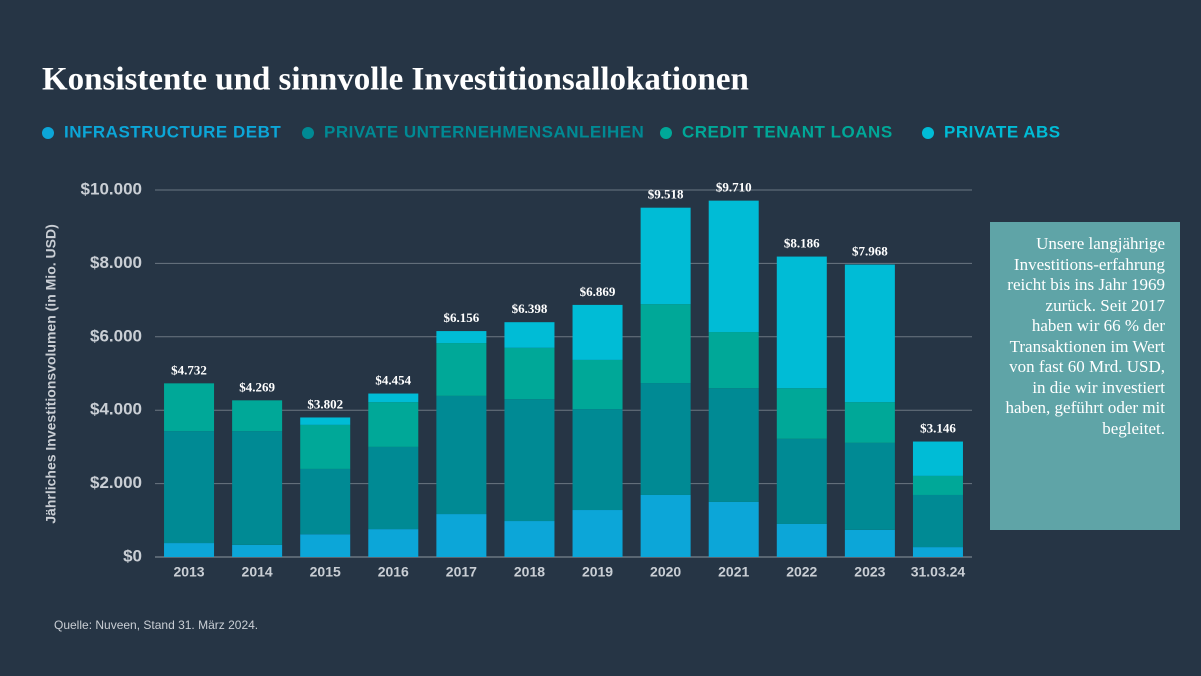 This screenshot has height=676, width=1201. Describe the element at coordinates (462, 317) in the screenshot. I see `total-label: $6.156` at that location.